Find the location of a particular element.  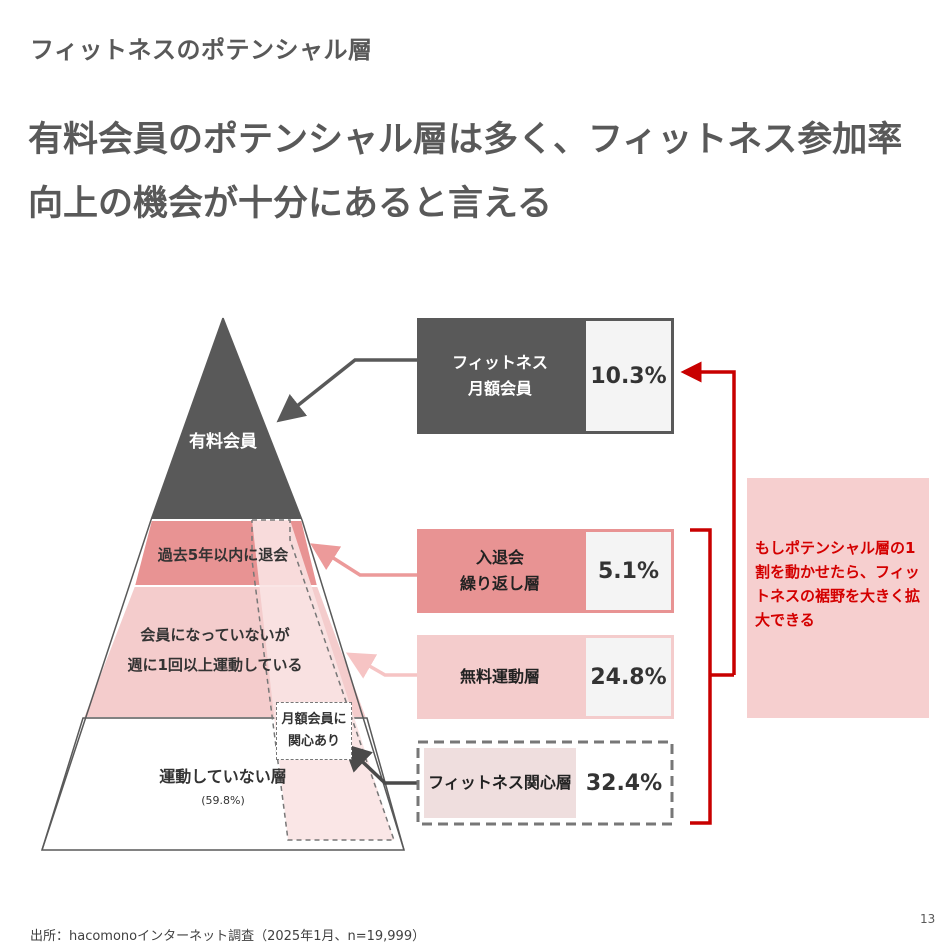

tier-label-active-line2: 週に1回以上運動している is located at coordinates (215, 664).